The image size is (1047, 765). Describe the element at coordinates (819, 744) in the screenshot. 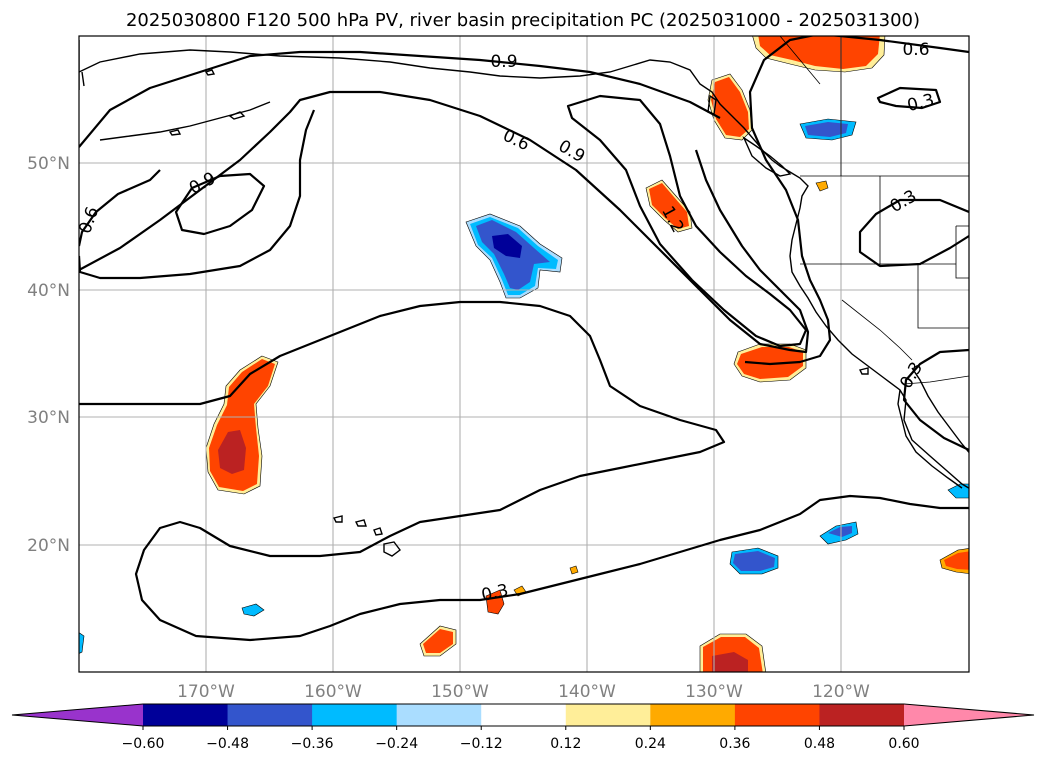

I see `colorbar-tick-label: 0.48` at that location.